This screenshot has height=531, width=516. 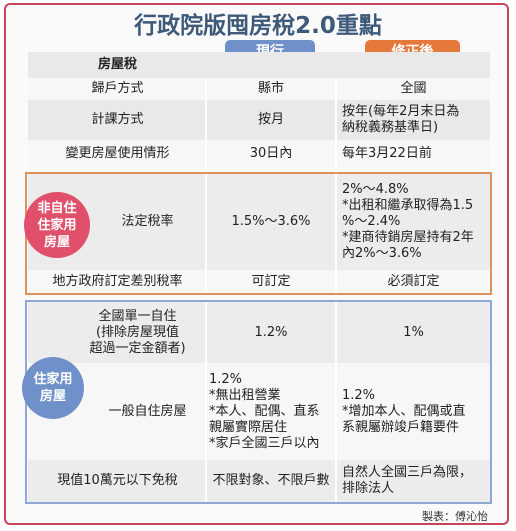 What do you see at coordinates (412, 89) in the screenshot?
I see `cell: 全國` at bounding box center [412, 89].